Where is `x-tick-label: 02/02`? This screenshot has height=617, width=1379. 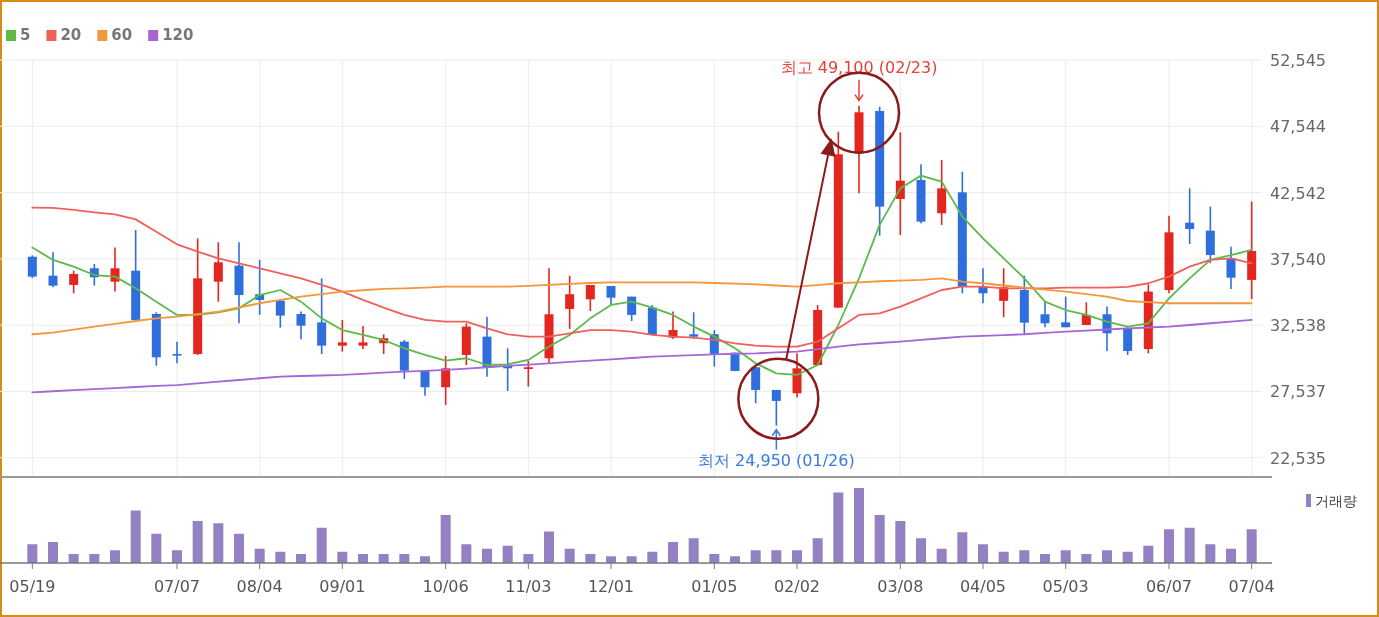 x-tick-label: 02/02 is located at coordinates (797, 586).